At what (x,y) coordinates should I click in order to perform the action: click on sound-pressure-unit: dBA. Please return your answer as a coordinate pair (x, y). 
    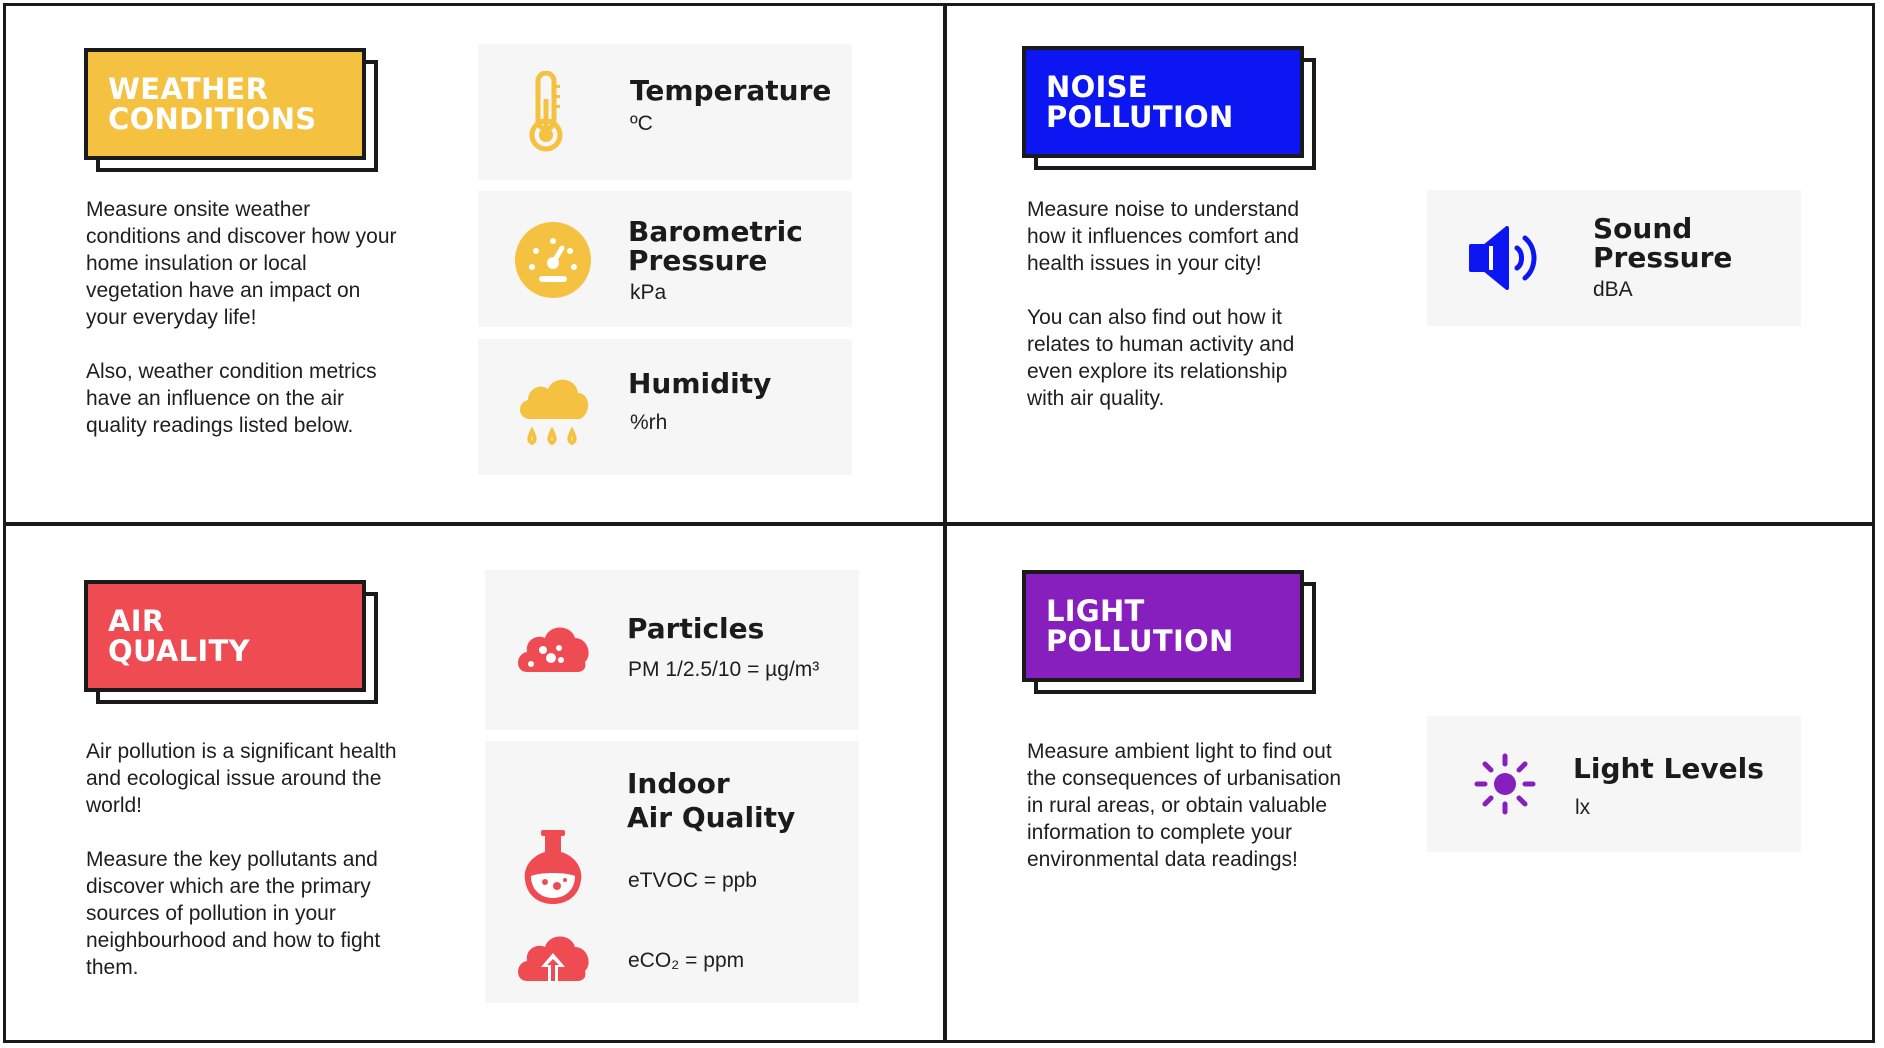
    Looking at the image, I should click on (1613, 289).